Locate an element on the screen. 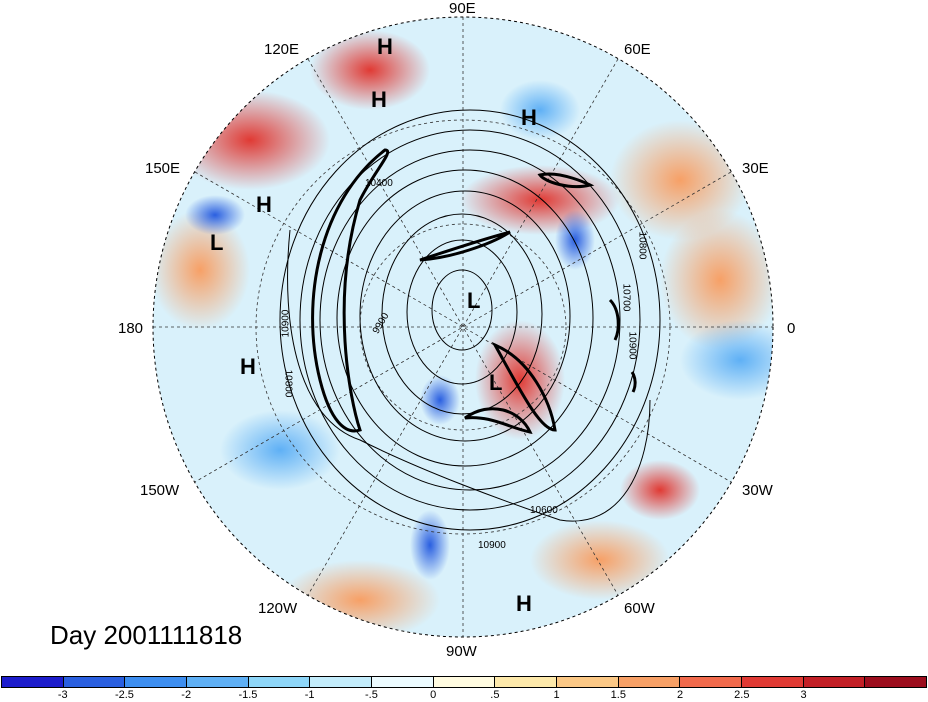  lon-label-150w: 150W is located at coordinates (160, 490).